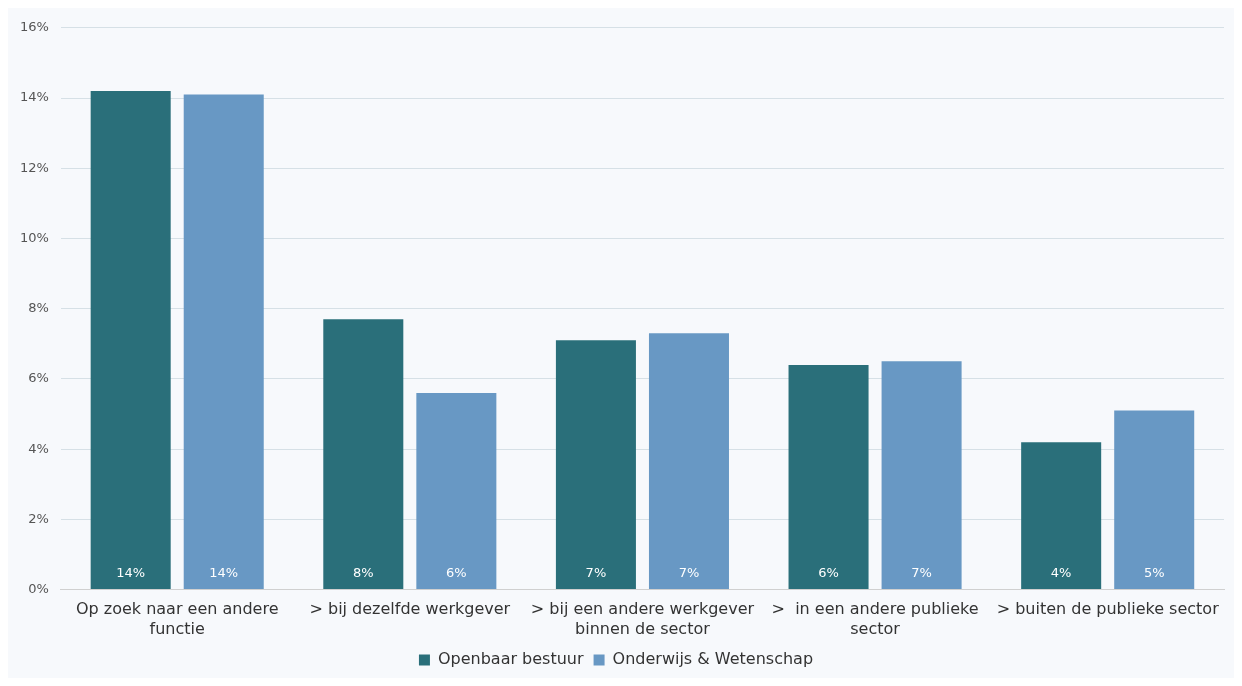 The image size is (1242, 686). I want to click on y-tick-label: 8%, so click(38, 308).